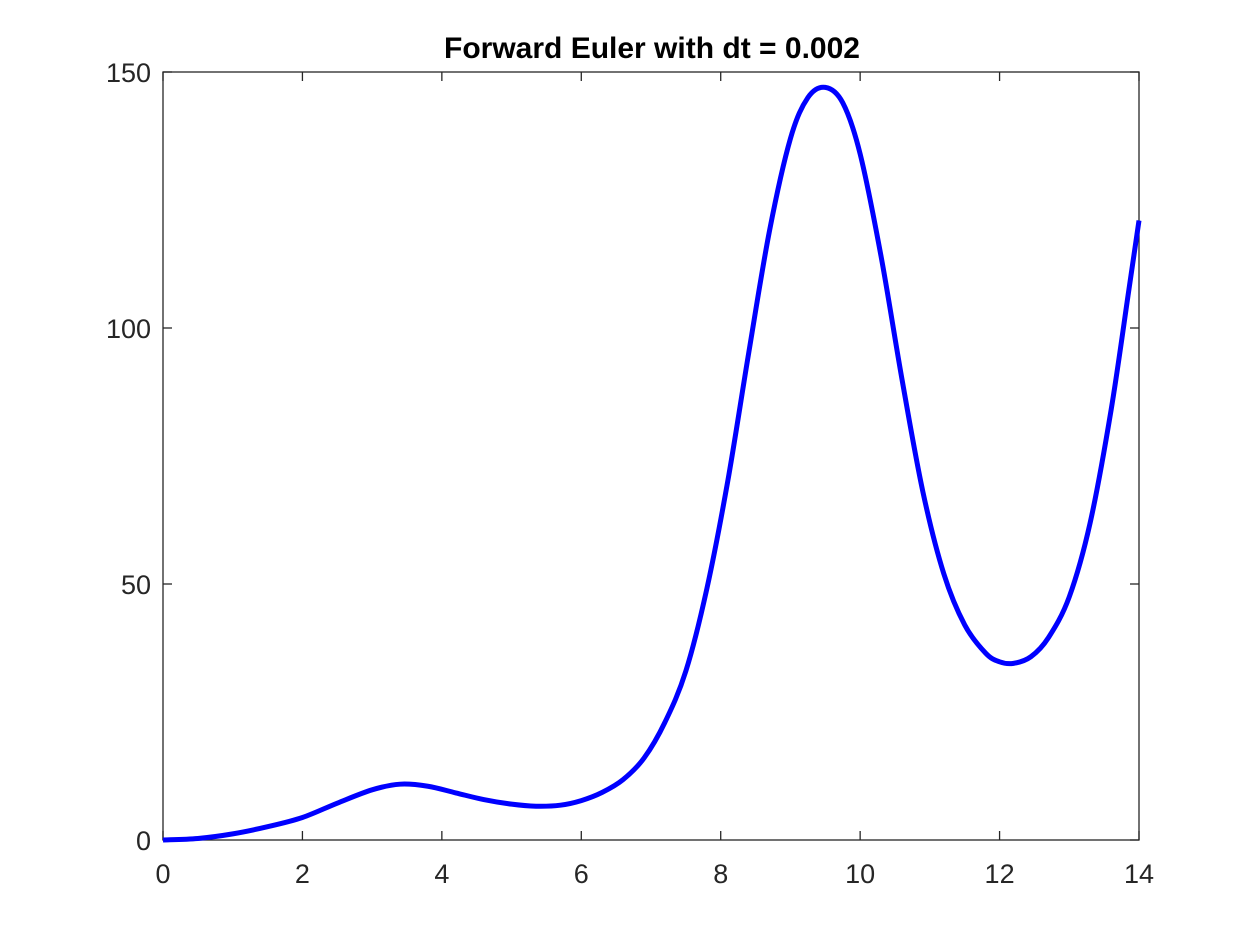 The width and height of the screenshot is (1260, 945). I want to click on x-tick-label: 0, so click(162, 874).